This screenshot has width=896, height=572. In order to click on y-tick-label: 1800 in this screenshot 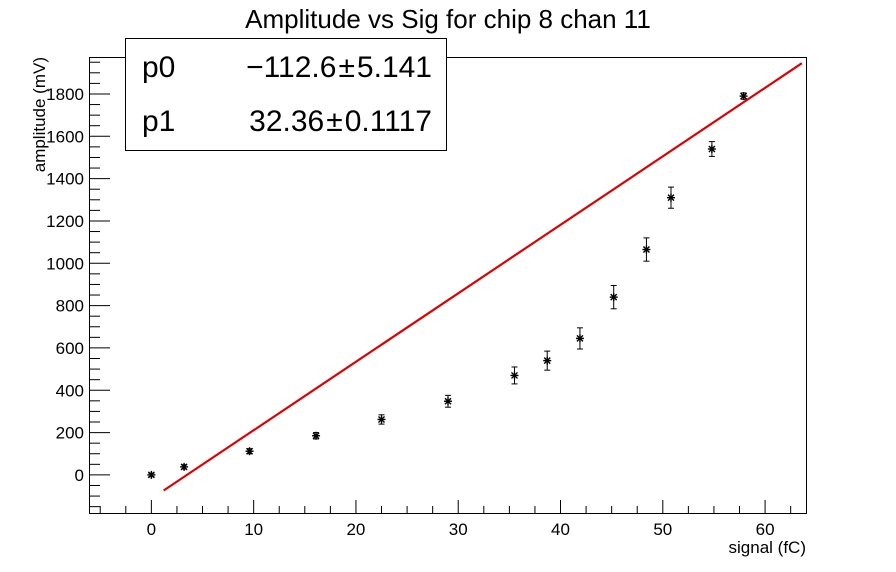, I will do `click(65, 94)`.